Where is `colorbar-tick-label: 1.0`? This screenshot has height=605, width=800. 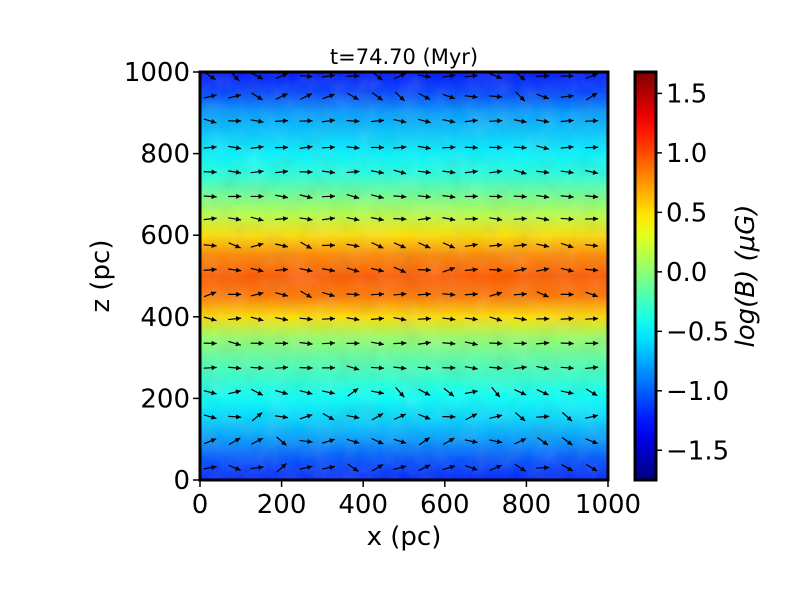 colorbar-tick-label: 1.0 is located at coordinates (686, 154).